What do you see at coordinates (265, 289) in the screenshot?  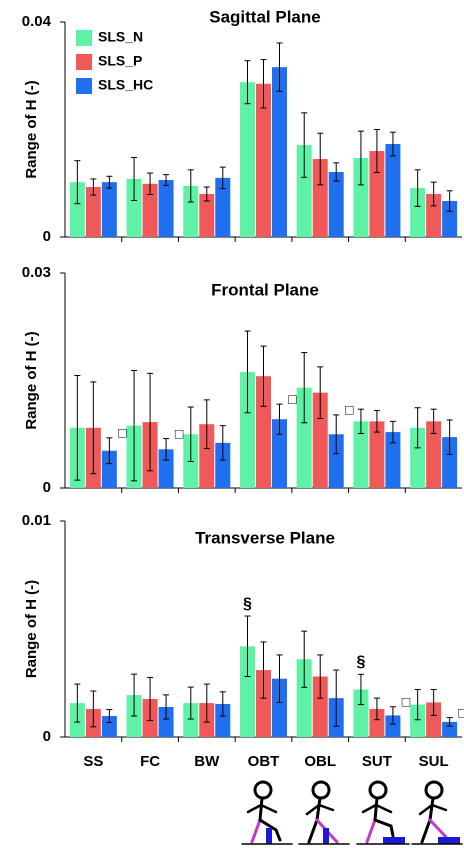 I see `chart-title: Frontal Plane` at bounding box center [265, 289].